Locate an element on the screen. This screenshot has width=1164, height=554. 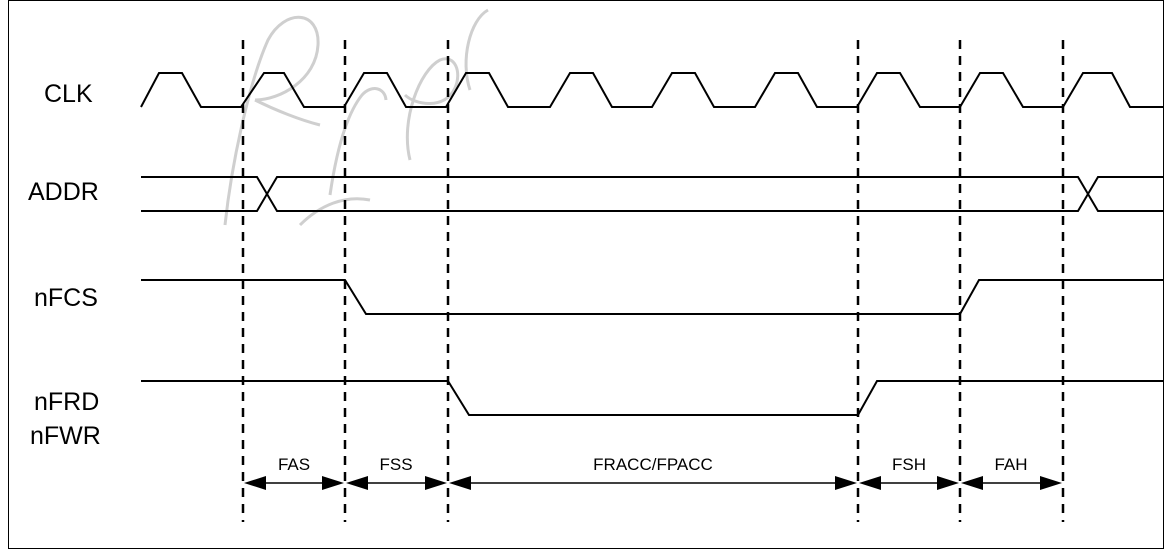
clk-waveform is located at coordinates (652, 90).